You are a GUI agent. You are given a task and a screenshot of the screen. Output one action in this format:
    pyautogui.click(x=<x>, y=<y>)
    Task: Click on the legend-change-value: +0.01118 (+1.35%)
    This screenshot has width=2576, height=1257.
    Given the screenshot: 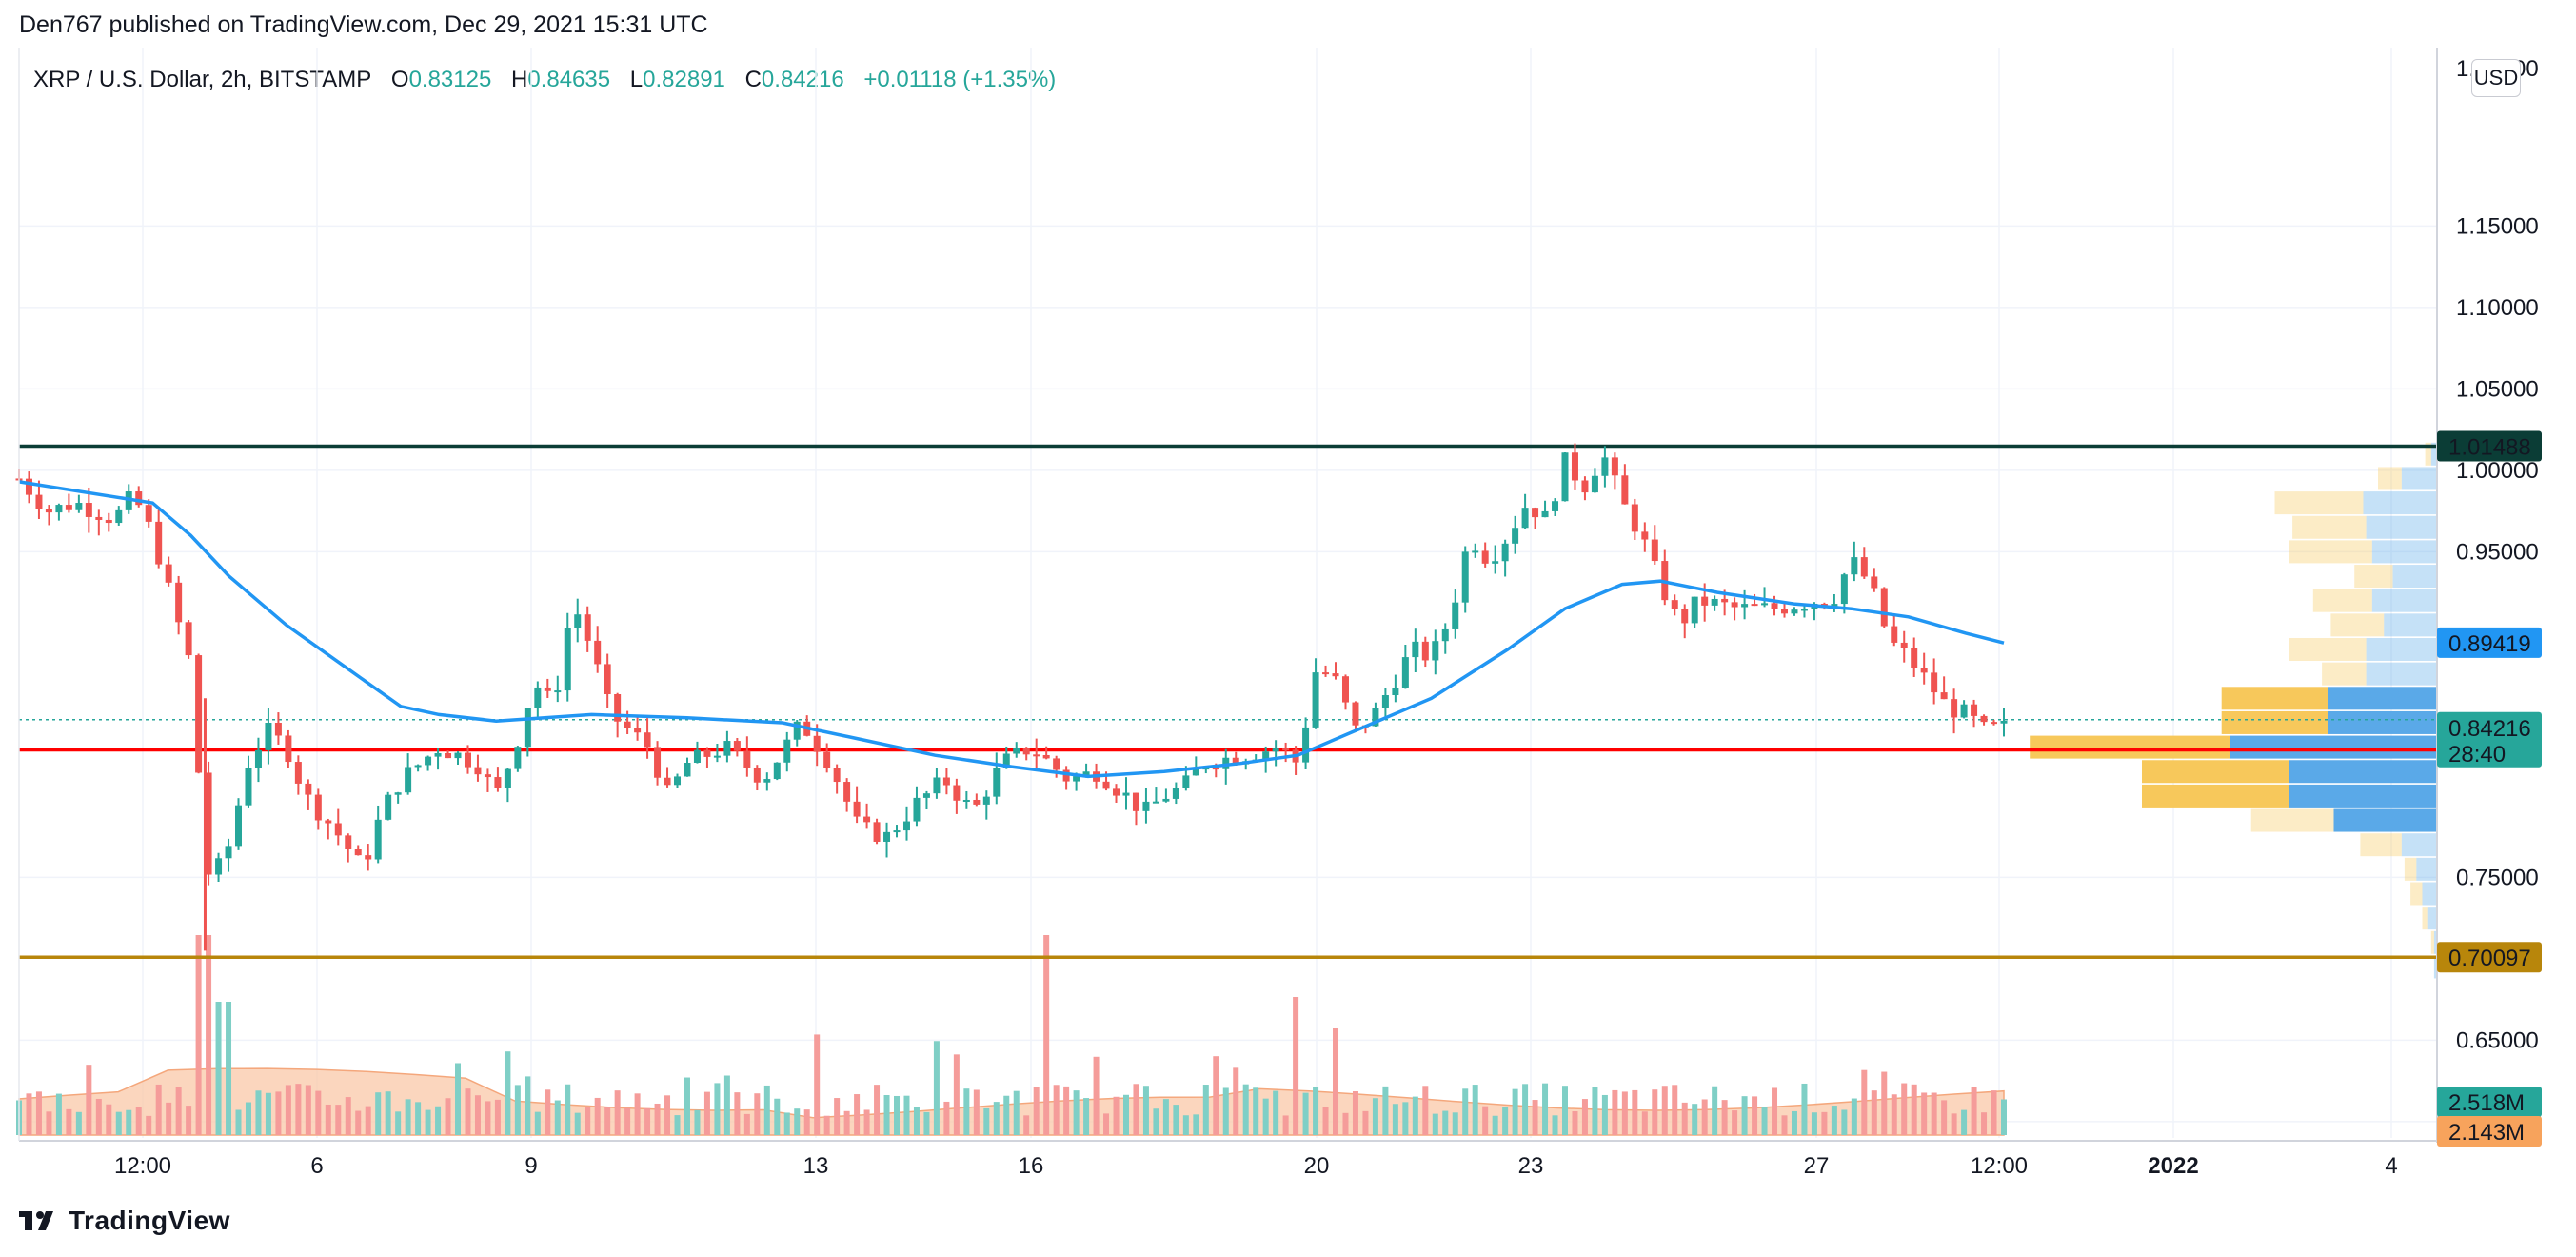 What is the action you would take?
    pyautogui.click(x=960, y=79)
    